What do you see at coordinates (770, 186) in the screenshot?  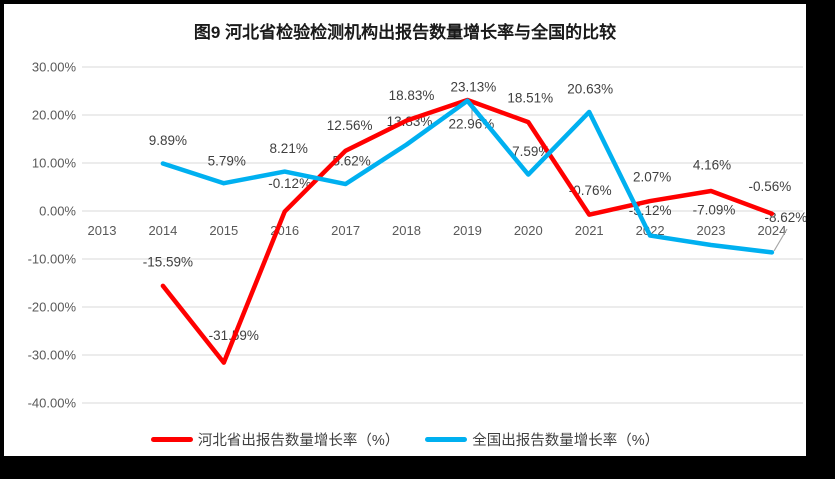 I see `data-label: -0.56%` at bounding box center [770, 186].